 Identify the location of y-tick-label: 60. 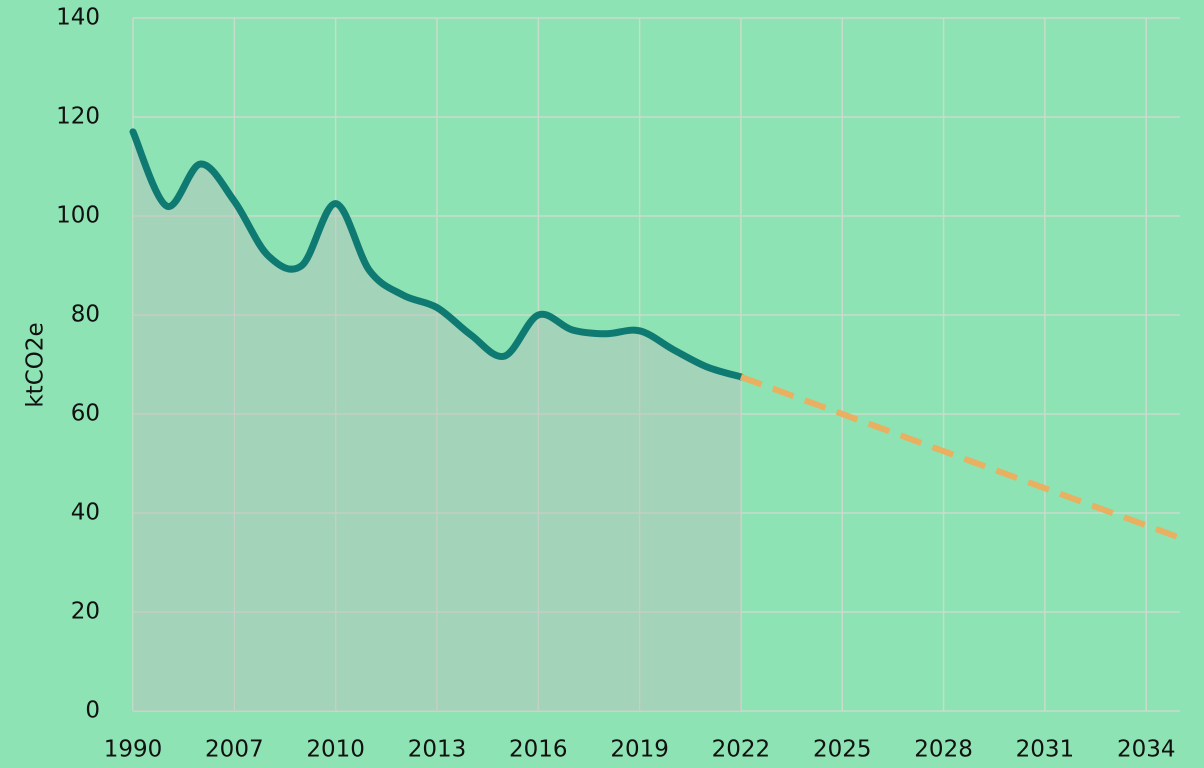
(85, 414).